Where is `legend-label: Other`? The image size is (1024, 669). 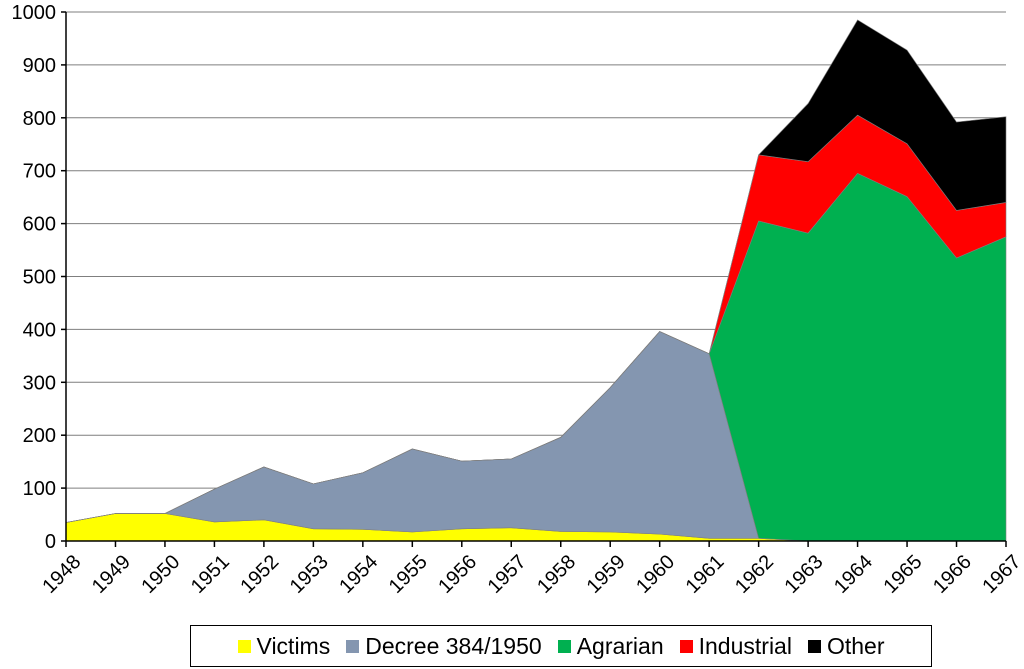
legend-label: Other is located at coordinates (855, 645).